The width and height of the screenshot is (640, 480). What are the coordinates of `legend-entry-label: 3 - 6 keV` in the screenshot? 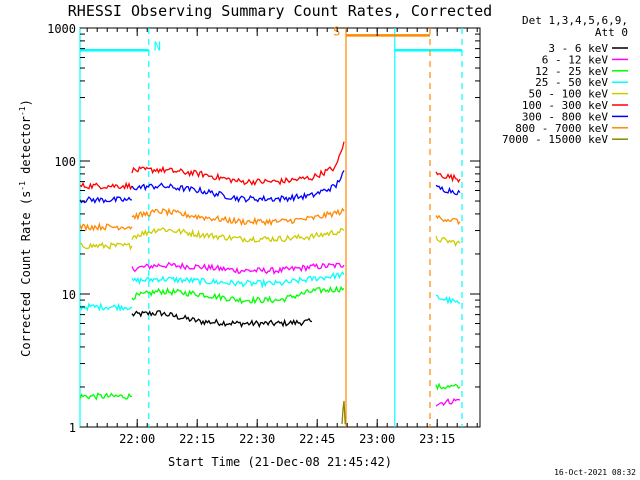 It's located at (578, 48).